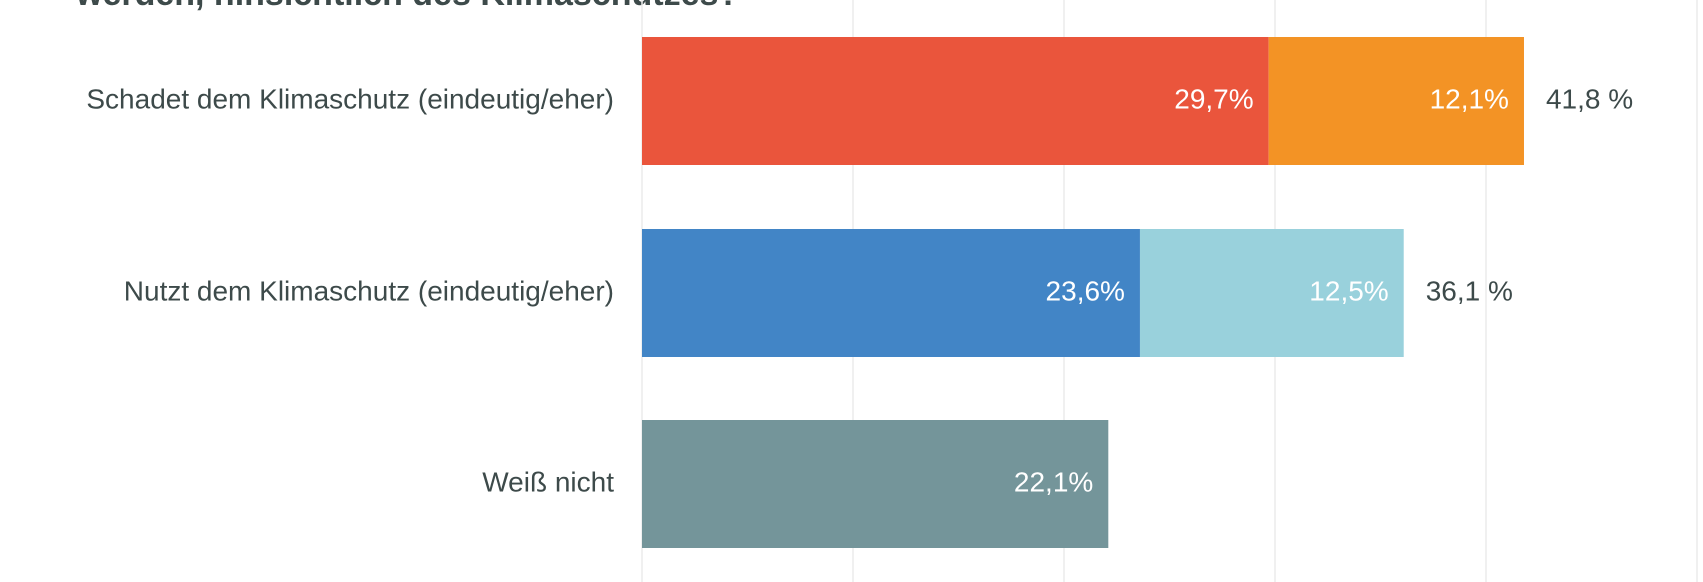 The height and width of the screenshot is (582, 1703). What do you see at coordinates (548, 481) in the screenshot?
I see `category-label: Weiß nicht` at bounding box center [548, 481].